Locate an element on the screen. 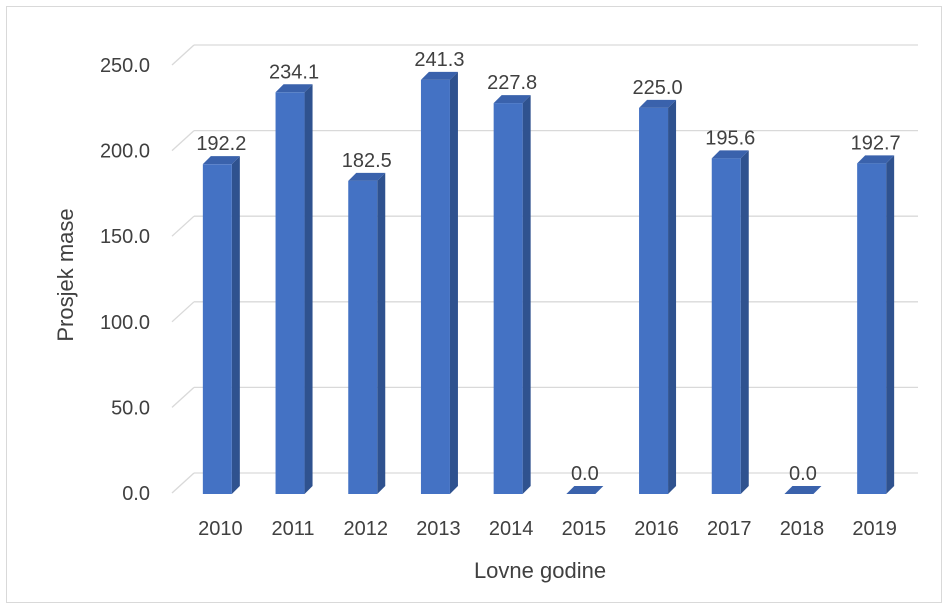 Image resolution: width=950 pixels, height=611 pixels. y-axis-ticks: 0.0 50.0 100.0 150.0 200.0 250.0 is located at coordinates (125, 280).